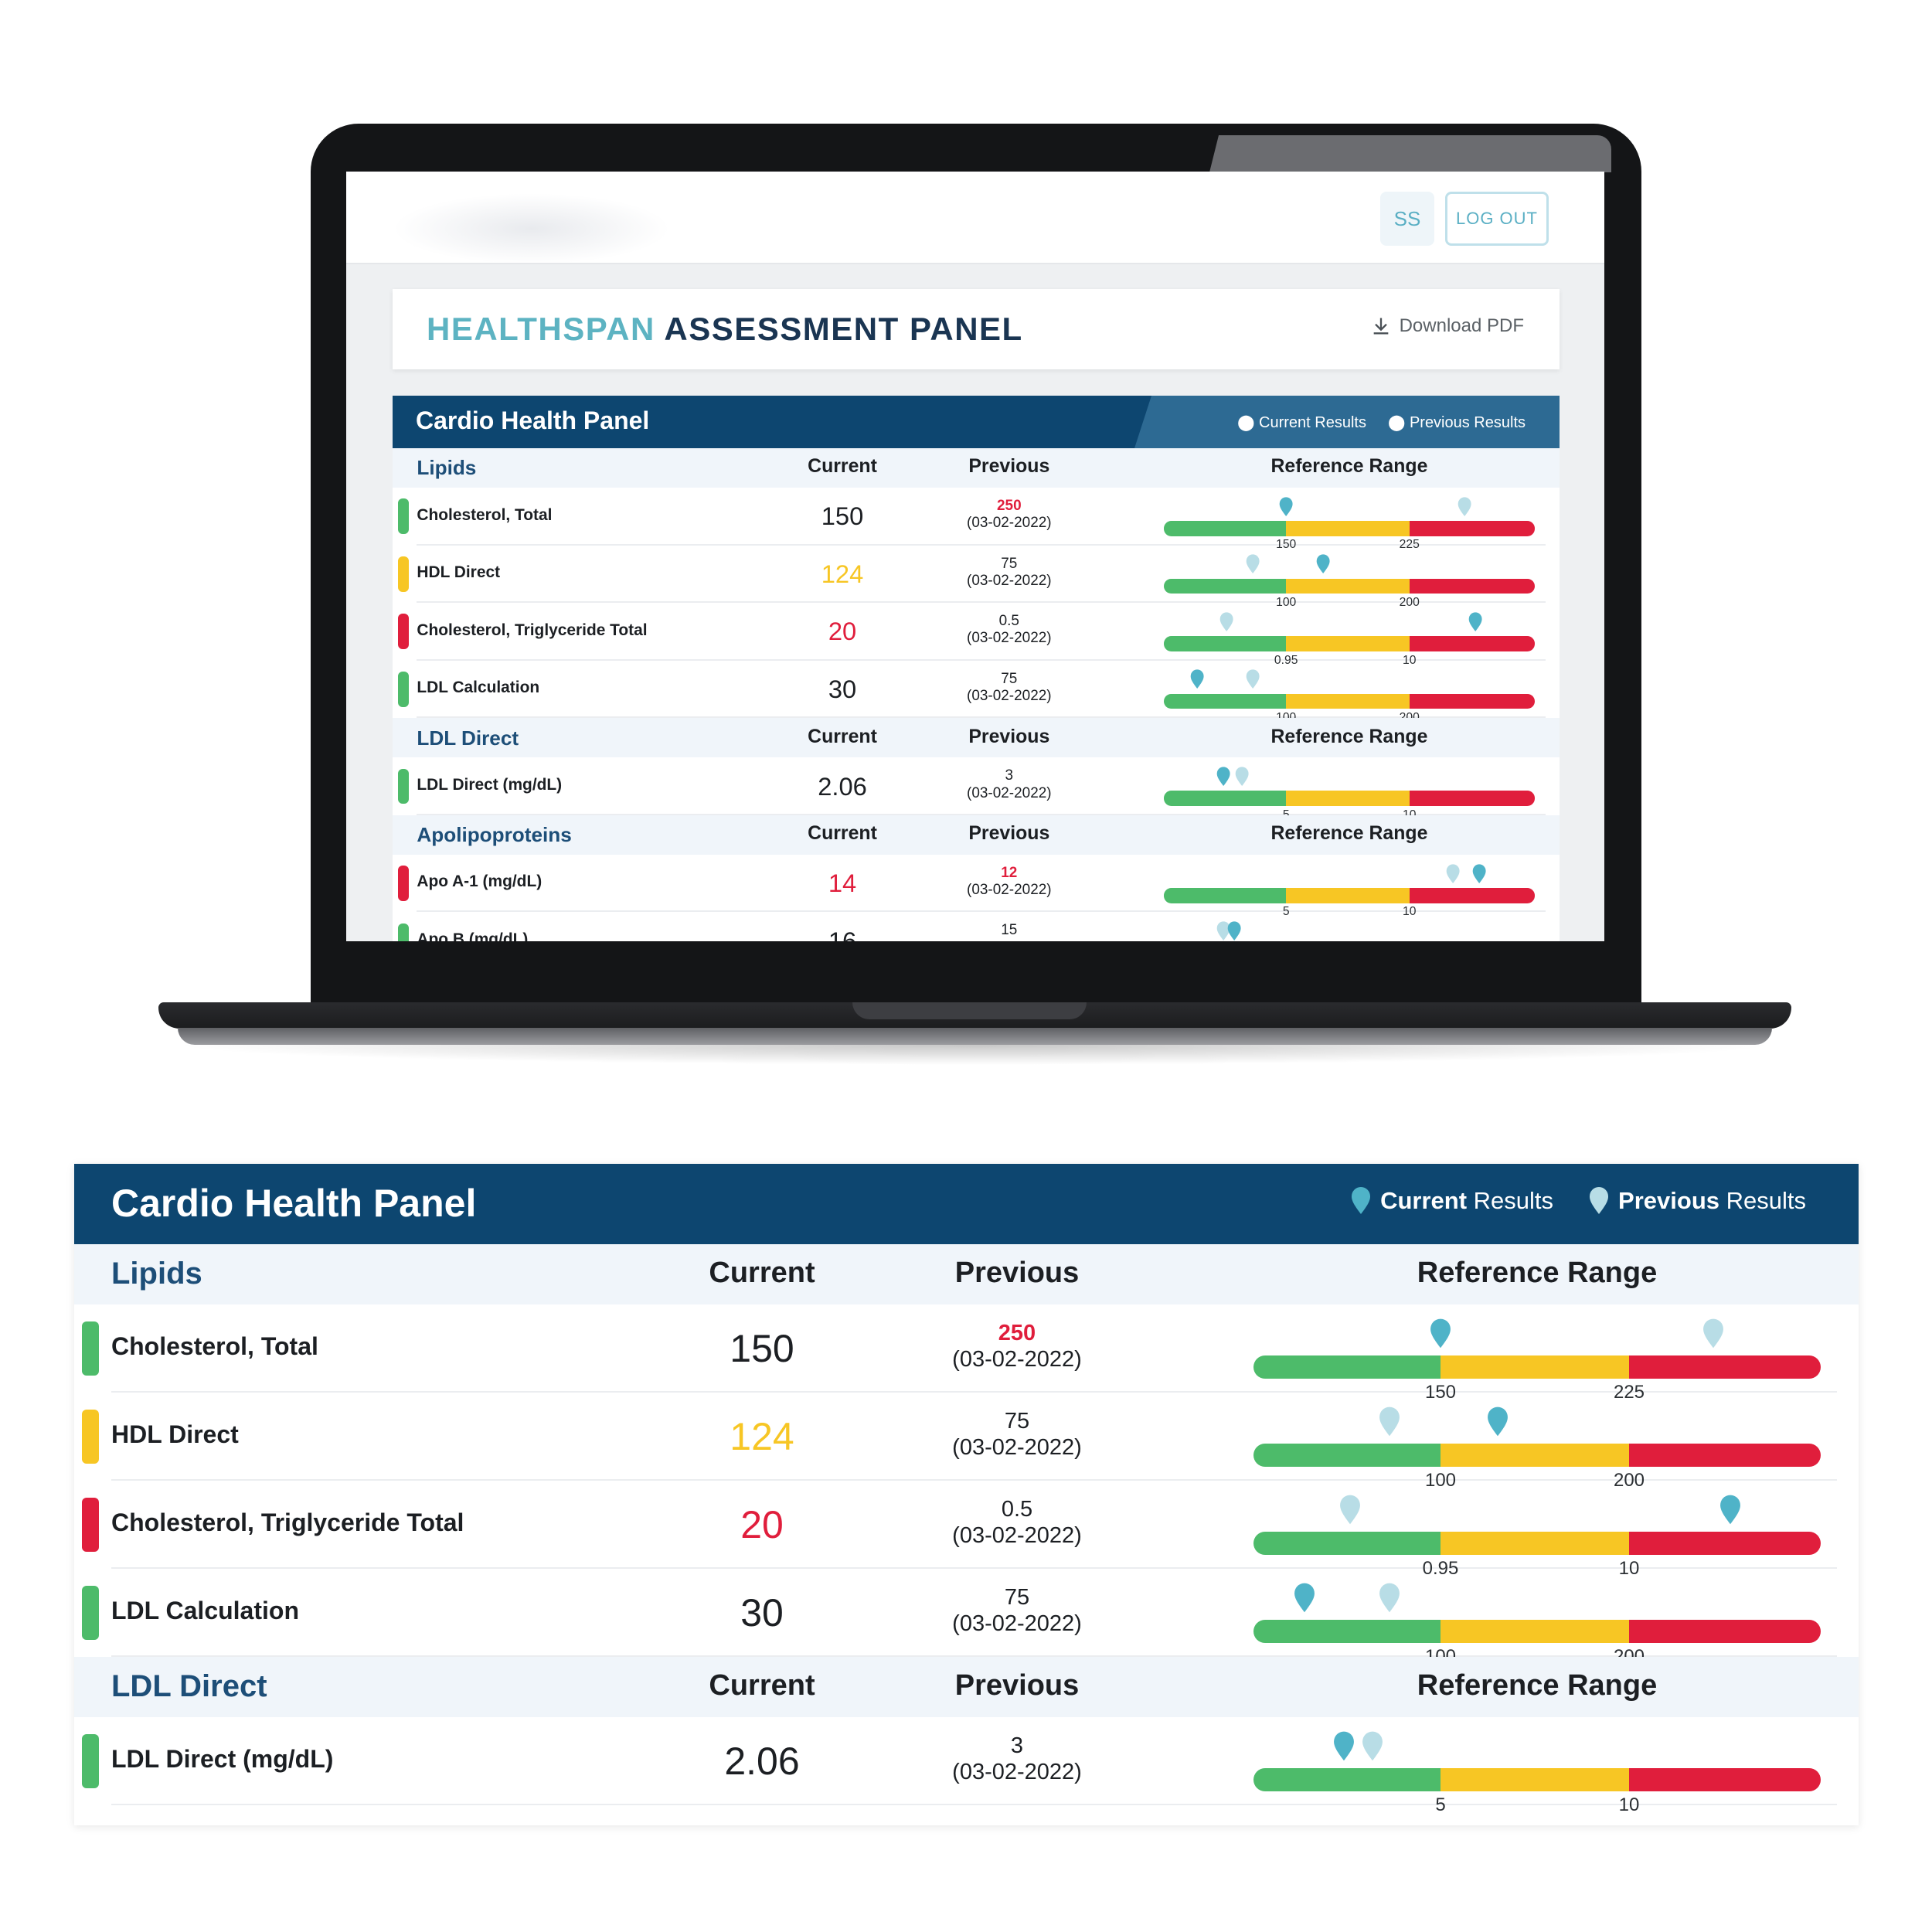 The height and width of the screenshot is (1932, 1932). Describe the element at coordinates (1017, 1611) in the screenshot. I see `previous-value: 75 (03-02-2022)` at that location.